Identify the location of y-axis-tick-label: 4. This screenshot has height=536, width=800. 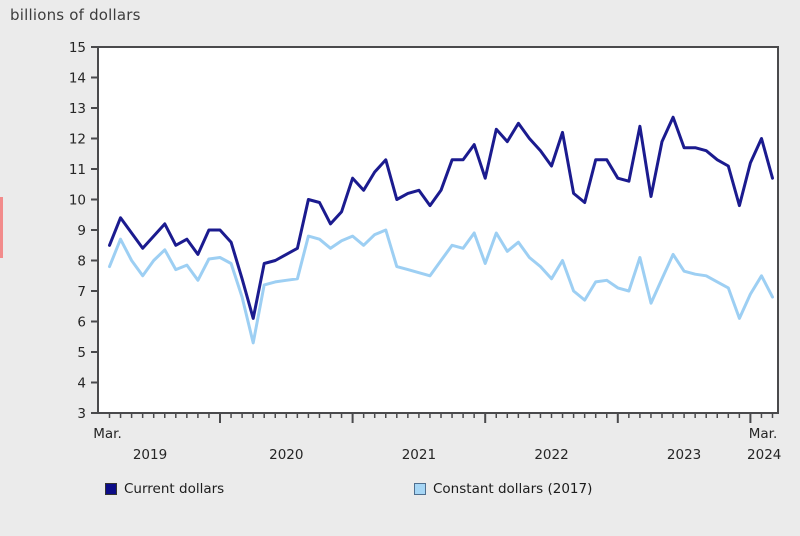
(81, 384).